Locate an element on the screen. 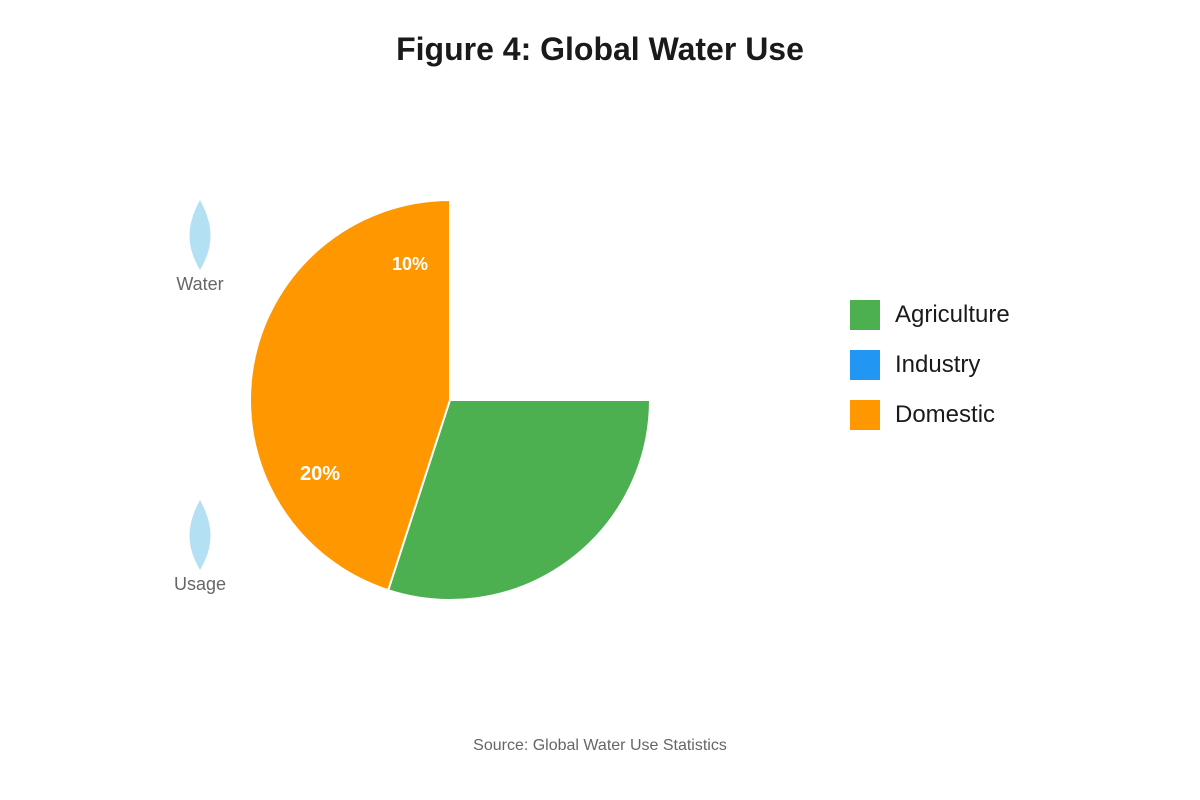 Image resolution: width=1200 pixels, height=800 pixels. slice-data-label: 10% is located at coordinates (410, 264).